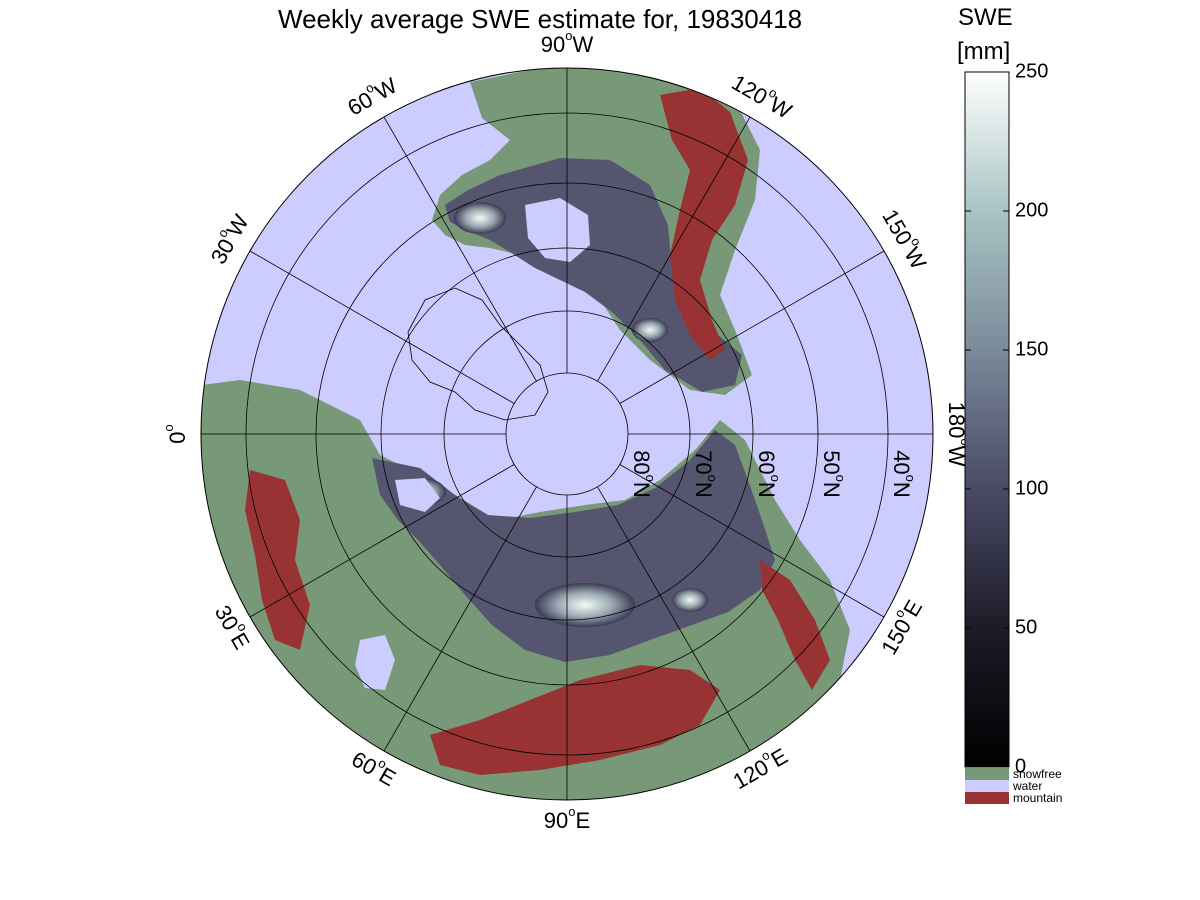  Describe the element at coordinates (585, 605) in the screenshot. I see `snow-max-siberia` at that location.